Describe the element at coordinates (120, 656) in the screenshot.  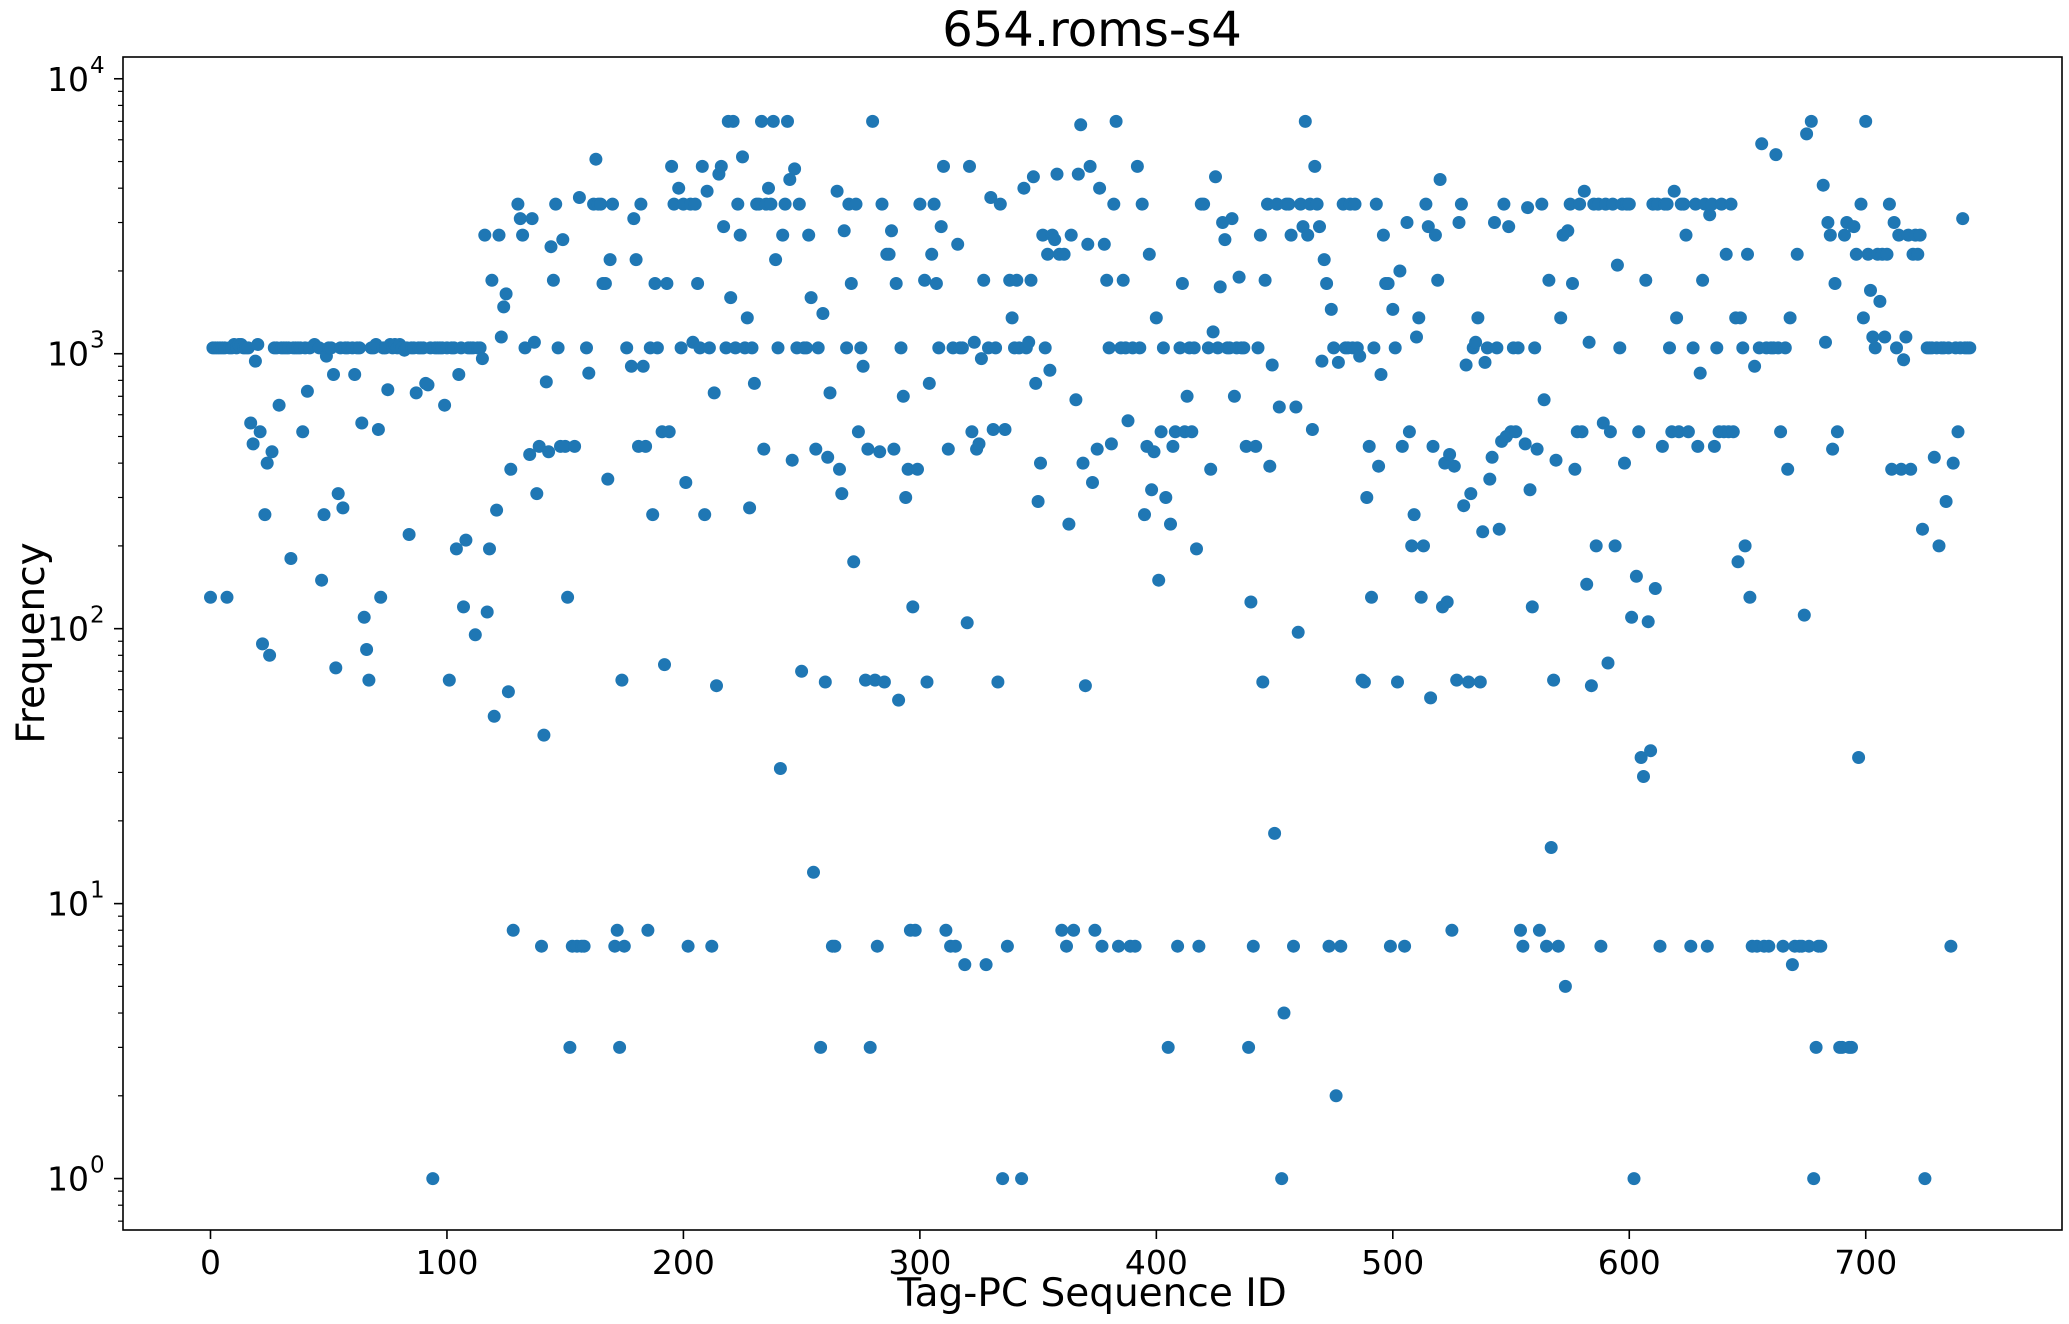
I see `y-minor-ticks` at that location.